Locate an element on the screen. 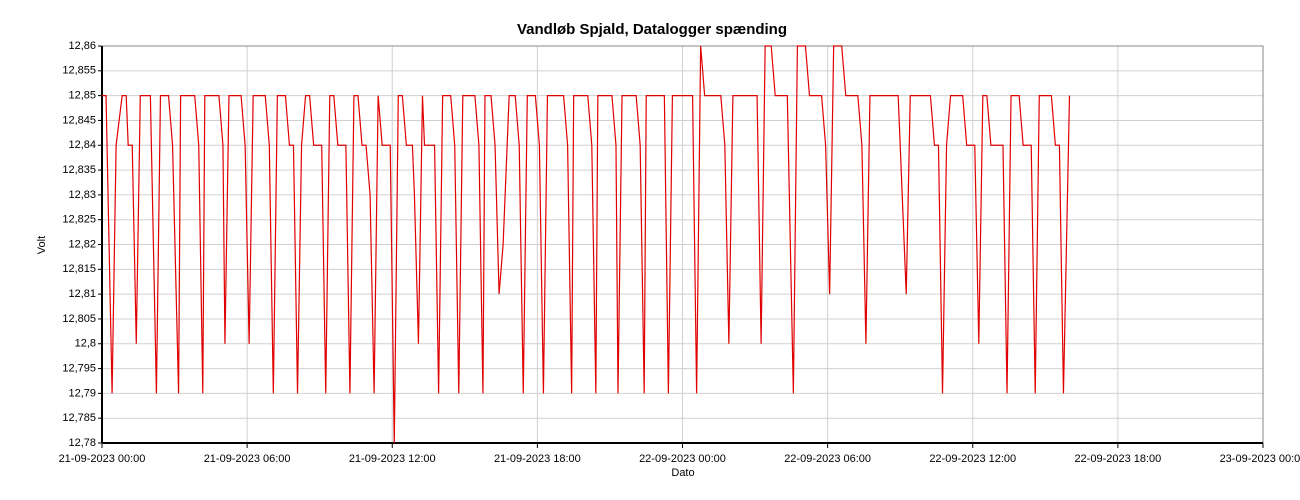  y-tick-label: 12,795 is located at coordinates (79, 368).